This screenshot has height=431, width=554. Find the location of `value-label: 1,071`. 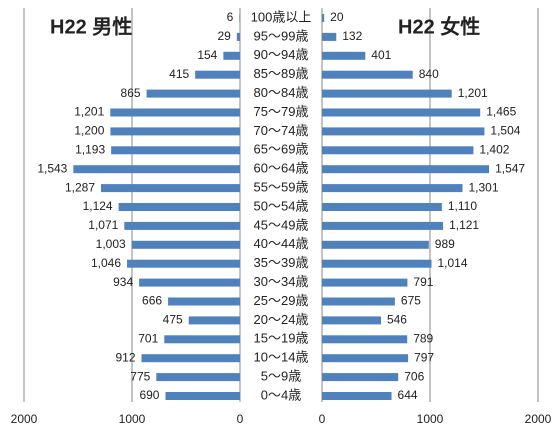

value-label: 1,071 is located at coordinates (103, 225).